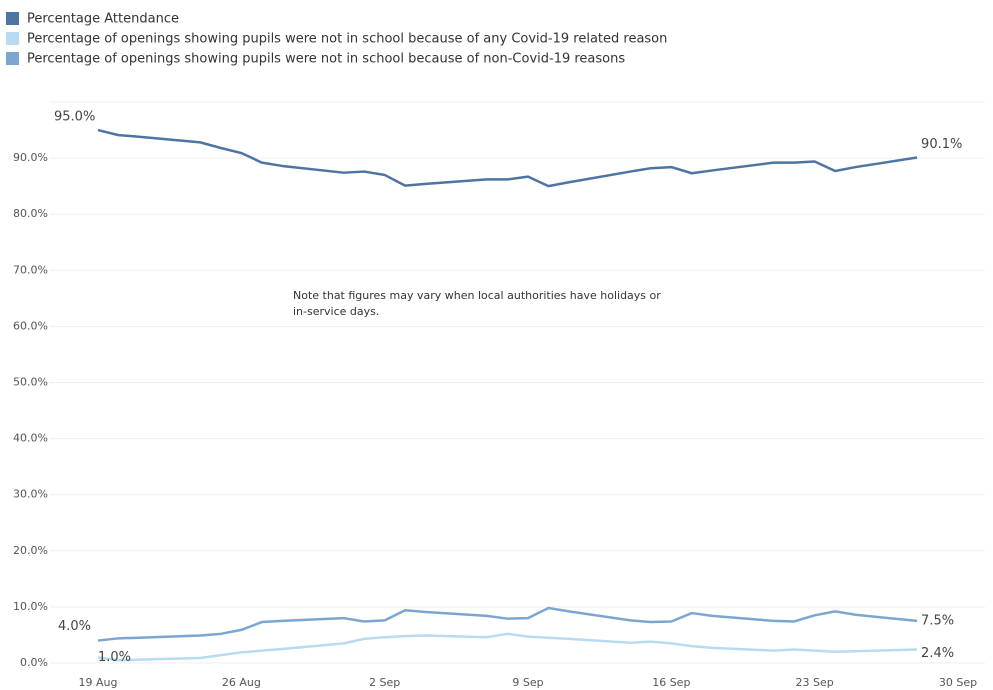 Image resolution: width=993 pixels, height=690 pixels. Describe the element at coordinates (34, 662) in the screenshot. I see `y-tick-label: 0.0%` at that location.